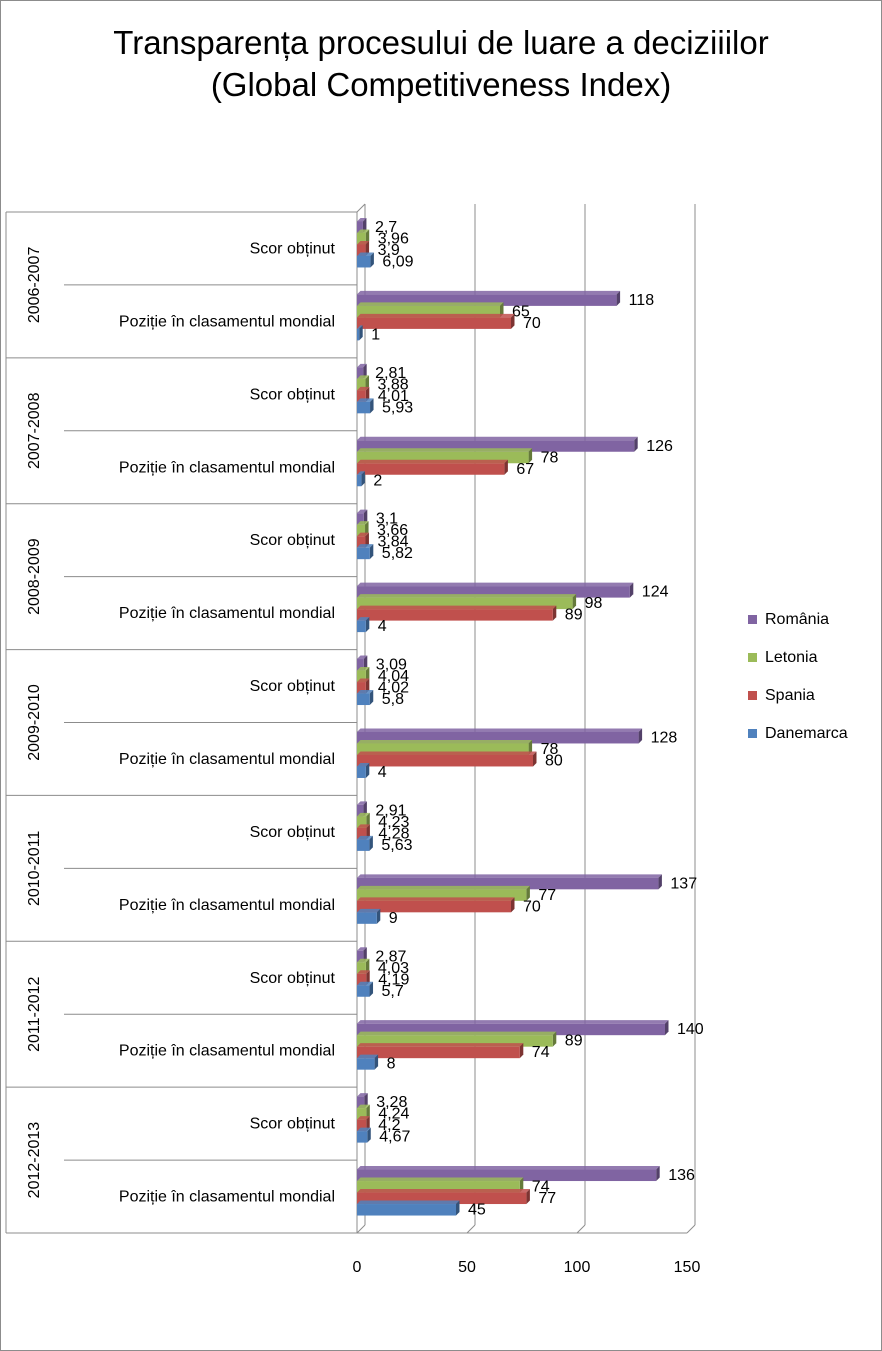 The image size is (882, 1351). Describe the element at coordinates (34, 576) in the screenshot. I see `period-label: 2008-2009` at that location.